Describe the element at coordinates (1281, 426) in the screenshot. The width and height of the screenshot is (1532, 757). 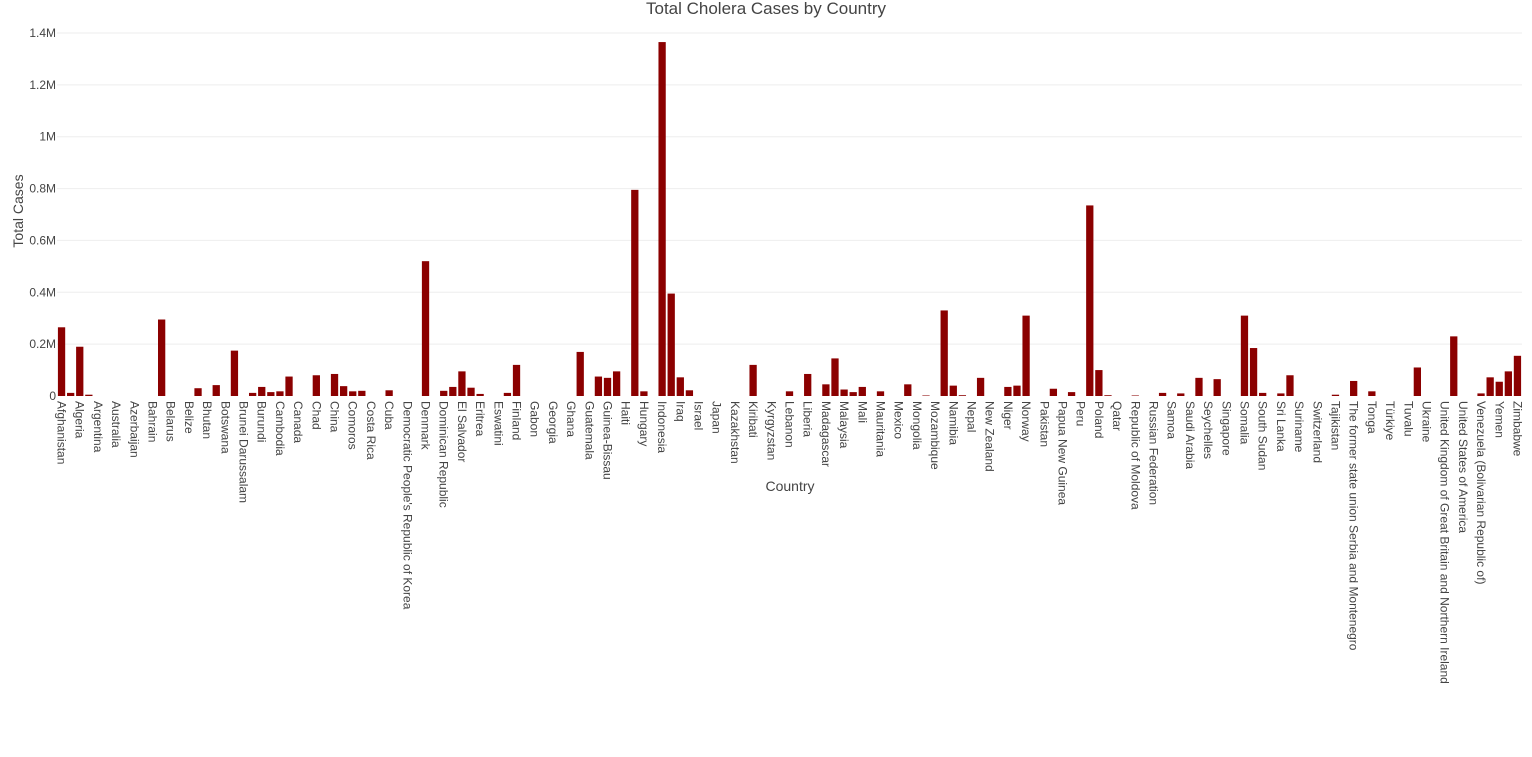
I see `x-tick-label: Sri Lanka` at that location.